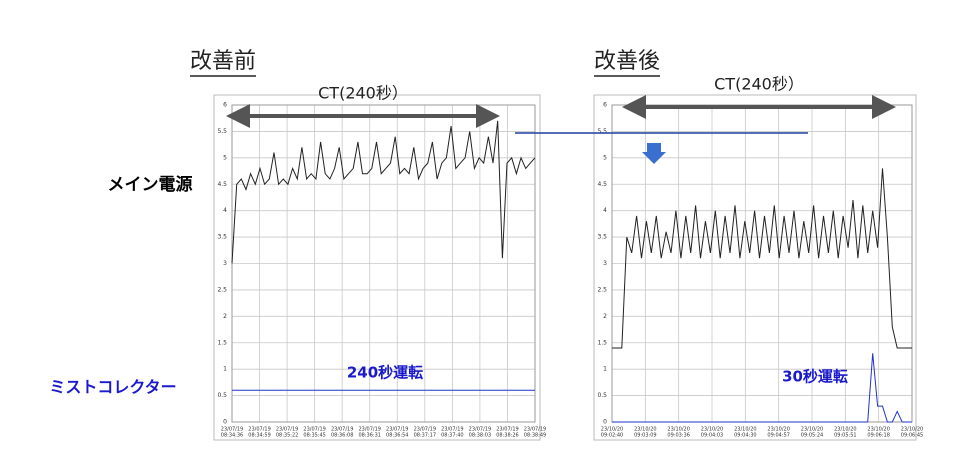  What do you see at coordinates (815, 377) in the screenshot?
I see `run-label: 30秒運転` at bounding box center [815, 377].